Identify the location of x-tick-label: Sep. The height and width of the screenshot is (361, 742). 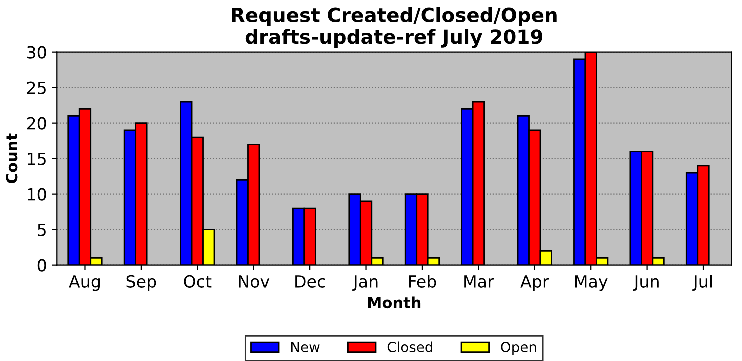
(141, 283).